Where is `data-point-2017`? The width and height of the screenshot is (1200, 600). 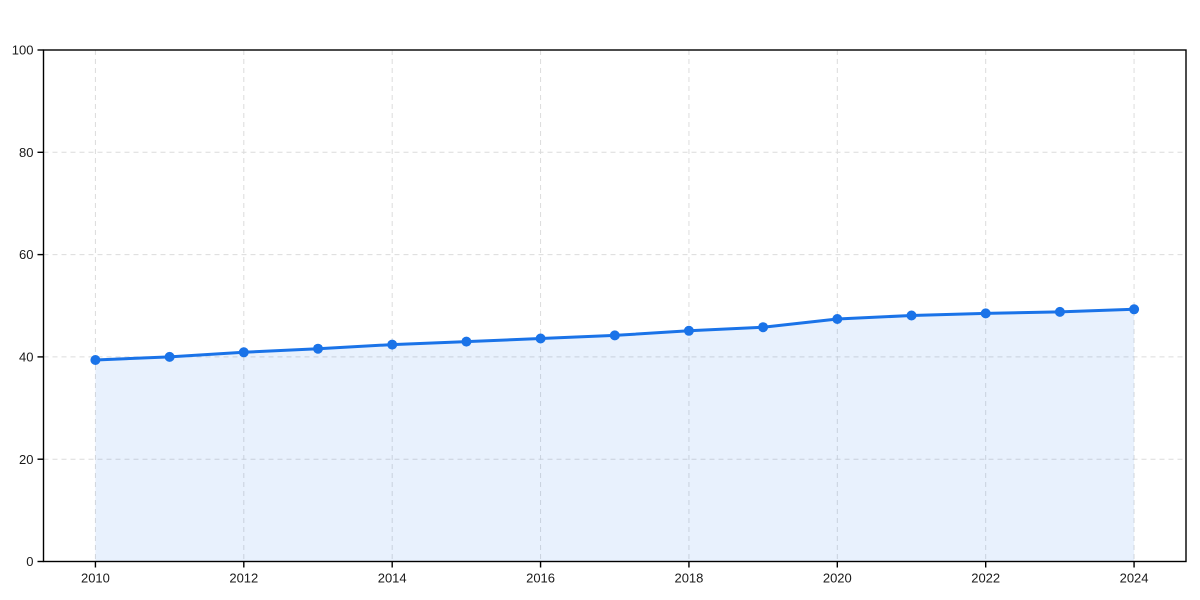 data-point-2017 is located at coordinates (614, 335).